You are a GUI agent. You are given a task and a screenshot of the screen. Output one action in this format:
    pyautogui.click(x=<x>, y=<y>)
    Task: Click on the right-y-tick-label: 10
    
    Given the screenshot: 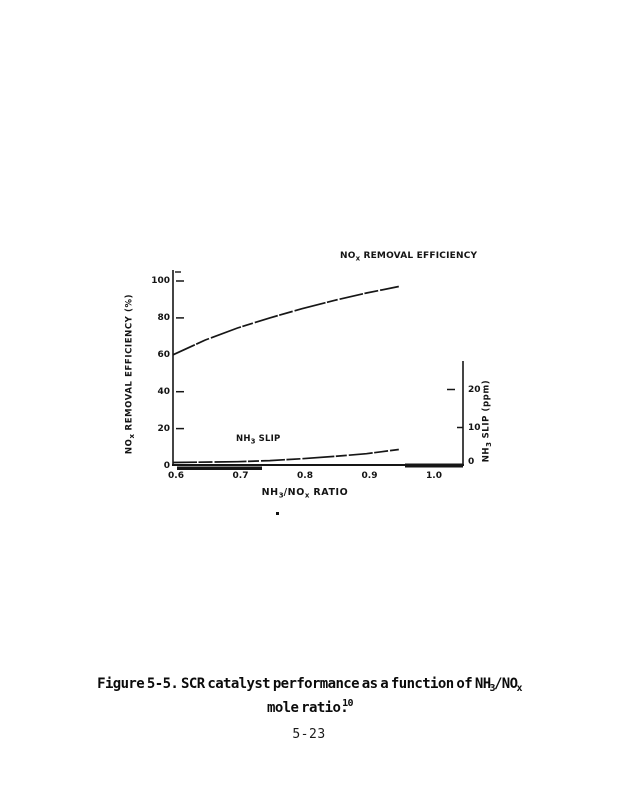 What is the action you would take?
    pyautogui.click(x=474, y=427)
    